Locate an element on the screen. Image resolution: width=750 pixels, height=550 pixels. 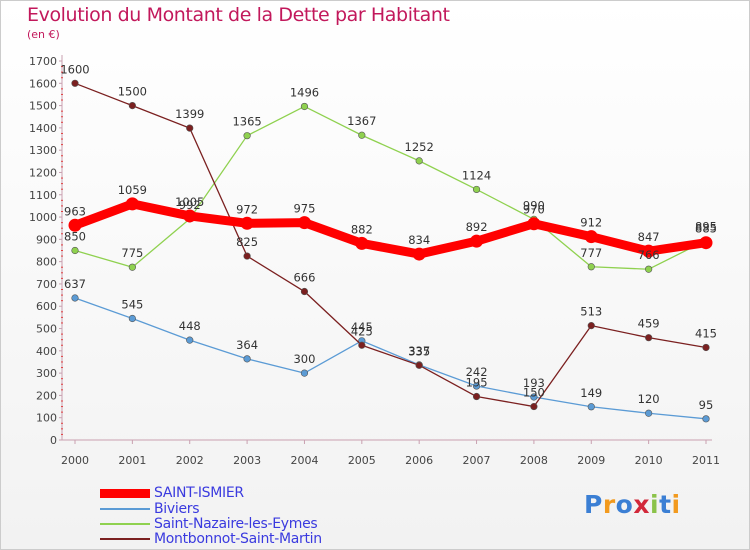
y-tick-label: 1500 is located at coordinates (43, 106).